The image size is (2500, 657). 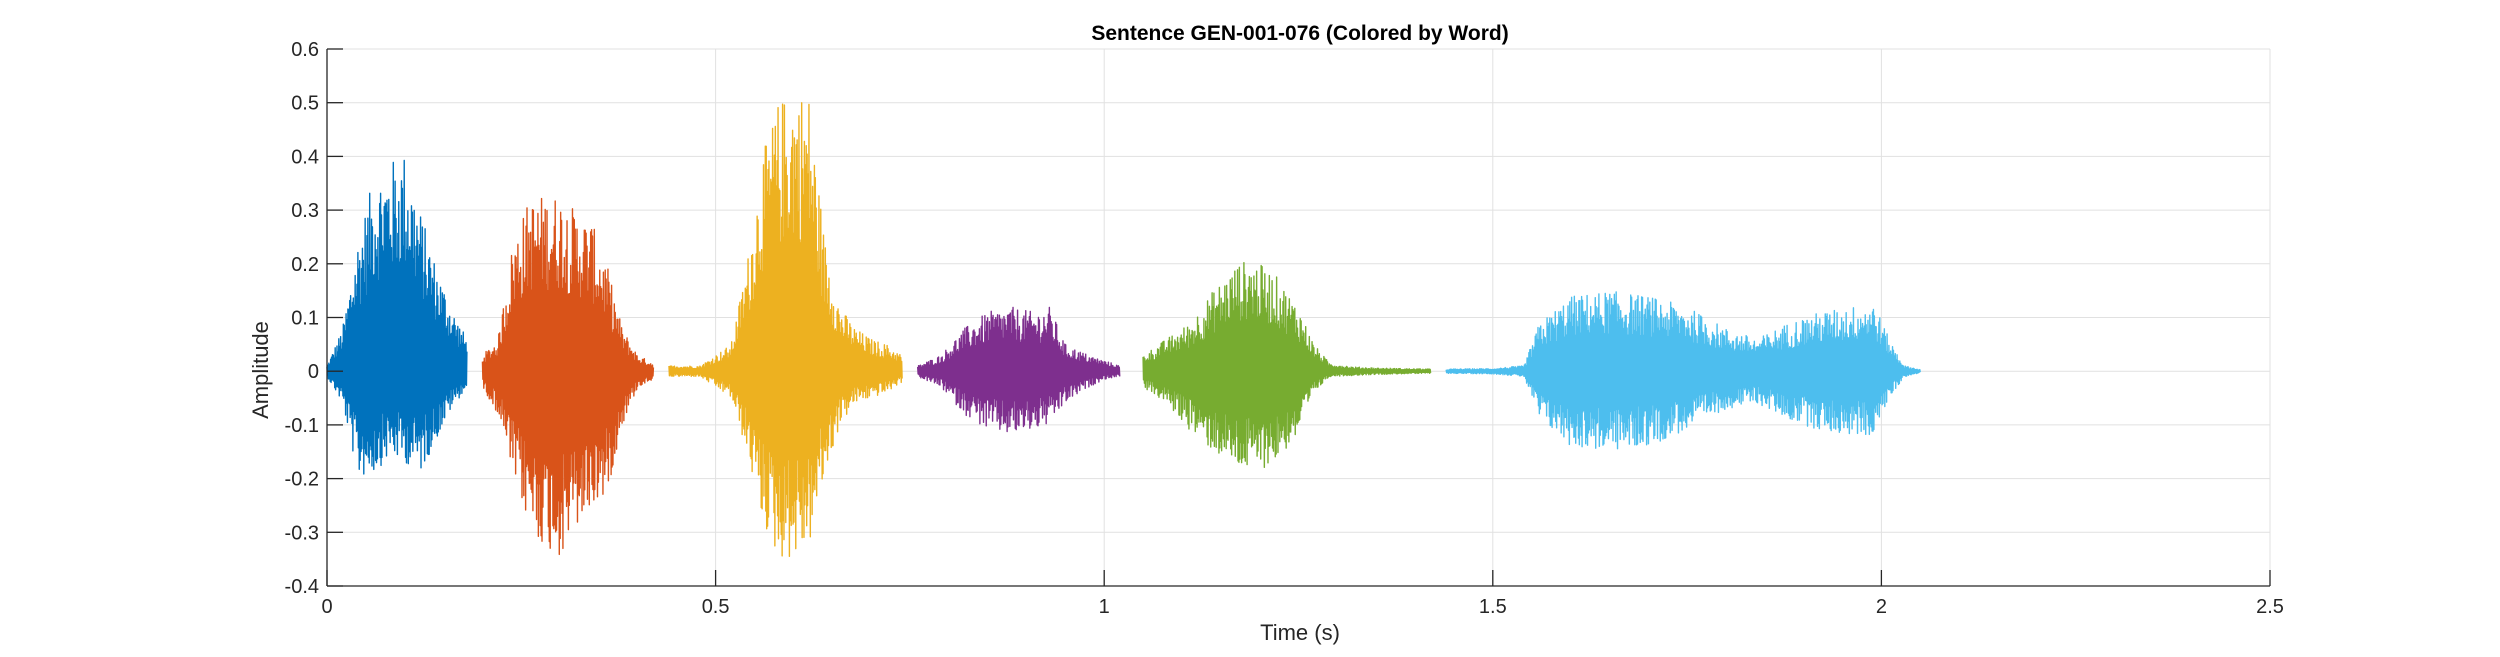 I want to click on y-tick-label: 0.4, so click(x=305, y=157).